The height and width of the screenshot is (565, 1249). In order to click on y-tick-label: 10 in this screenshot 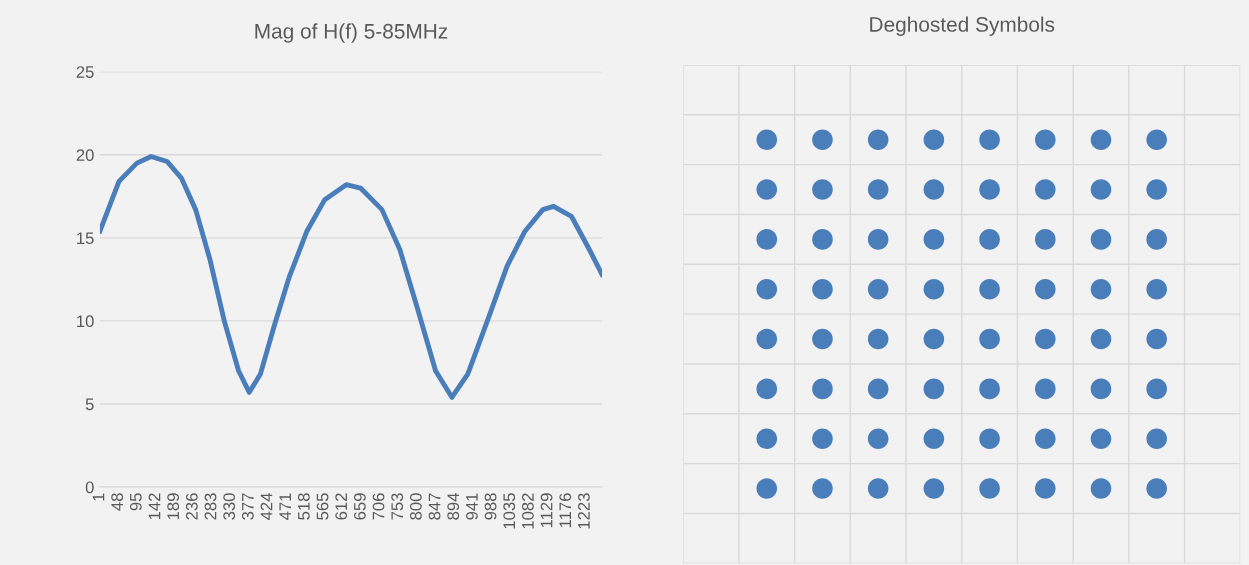, I will do `click(85, 321)`.